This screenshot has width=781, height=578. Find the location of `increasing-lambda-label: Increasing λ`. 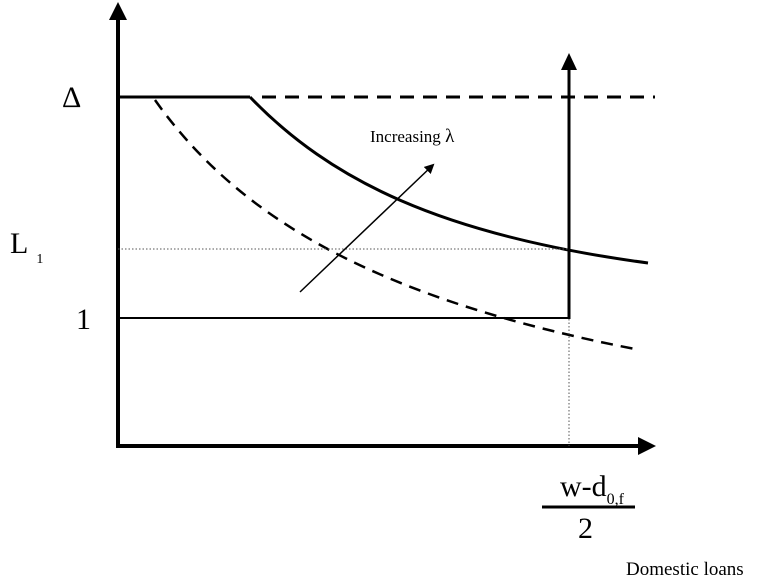

increasing-lambda-label: Increasing λ is located at coordinates (412, 136).